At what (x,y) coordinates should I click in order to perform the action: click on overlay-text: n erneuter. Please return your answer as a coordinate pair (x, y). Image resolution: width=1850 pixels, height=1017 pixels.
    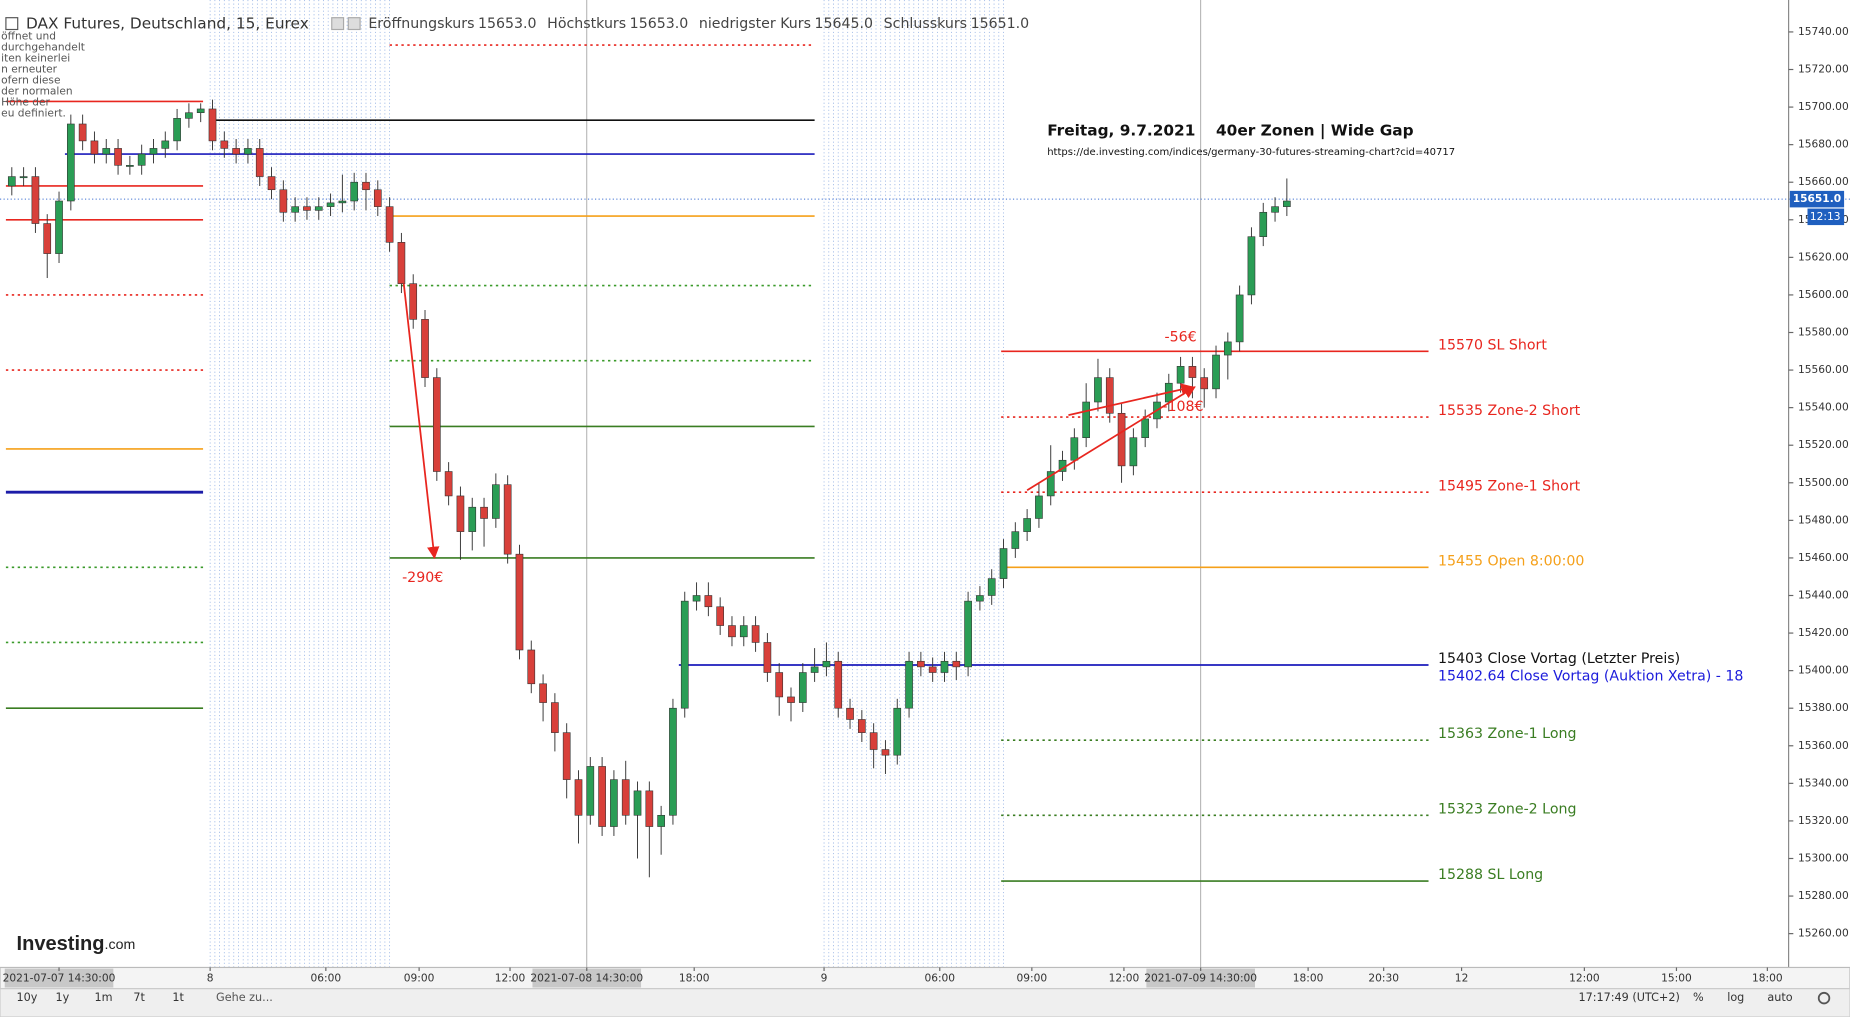
    Looking at the image, I should click on (29, 68).